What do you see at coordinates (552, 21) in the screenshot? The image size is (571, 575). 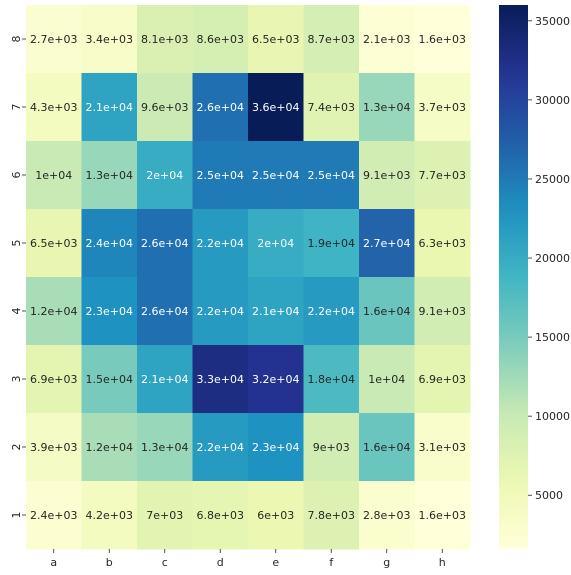 I see `colorbar-tick-label: 35000` at bounding box center [552, 21].